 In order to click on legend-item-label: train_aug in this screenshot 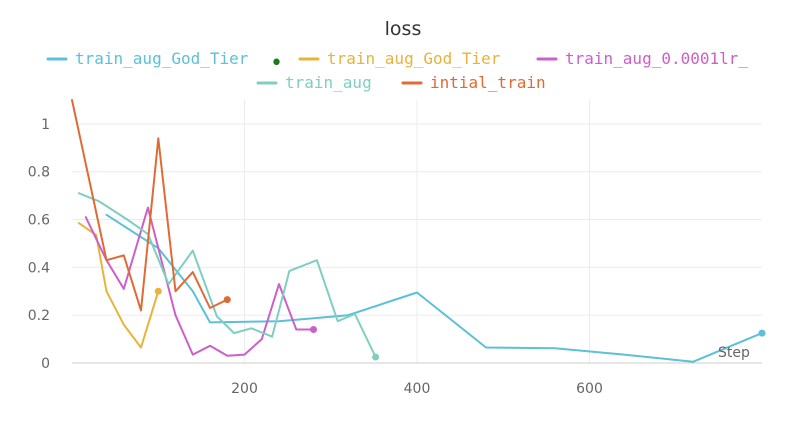, I will do `click(328, 82)`.